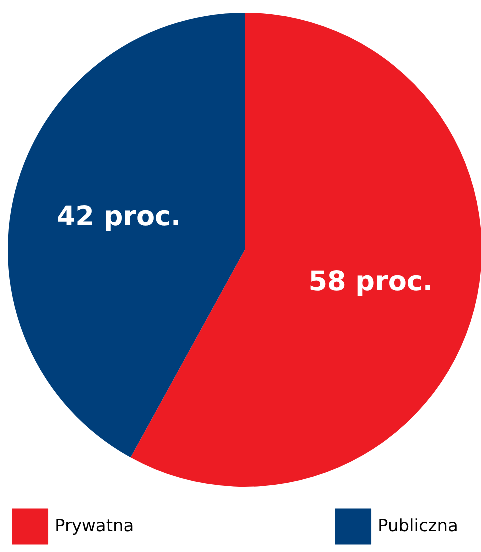  I want to click on legend-label: Publiczna, so click(418, 526).